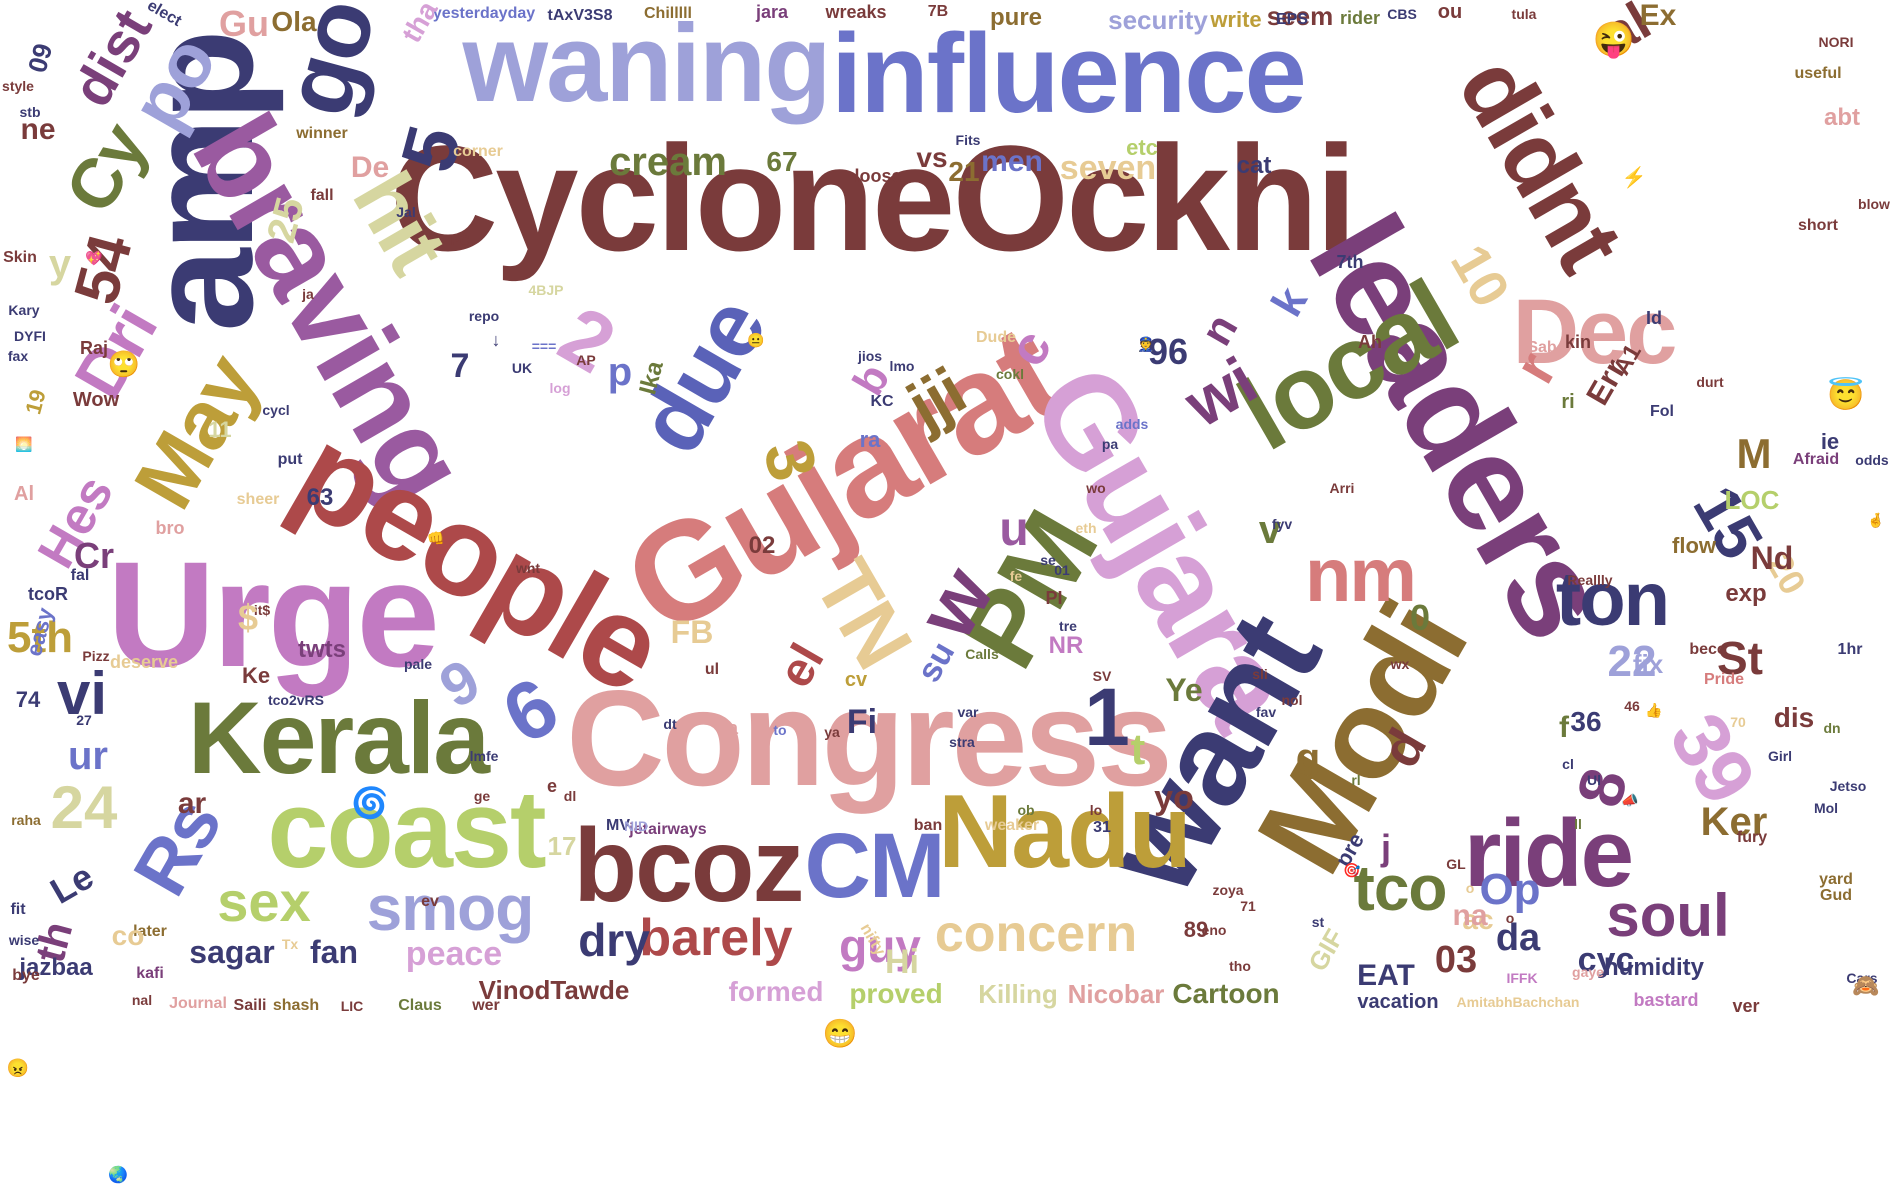 This screenshot has width=1896, height=1199. Describe the element at coordinates (322, 133) in the screenshot. I see `cloud-word: winner` at that location.